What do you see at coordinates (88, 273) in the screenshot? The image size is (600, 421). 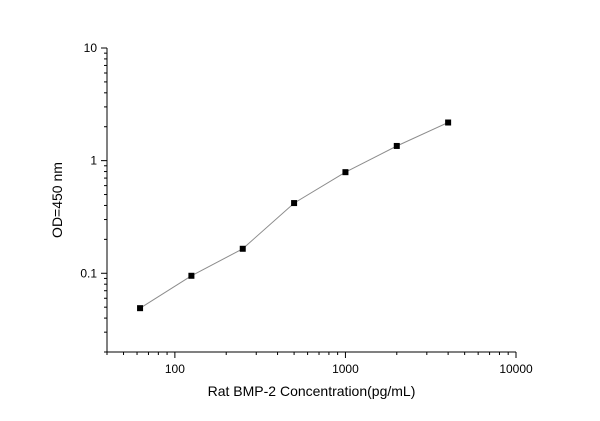 I see `y-tick-label: 0.1` at bounding box center [88, 273].